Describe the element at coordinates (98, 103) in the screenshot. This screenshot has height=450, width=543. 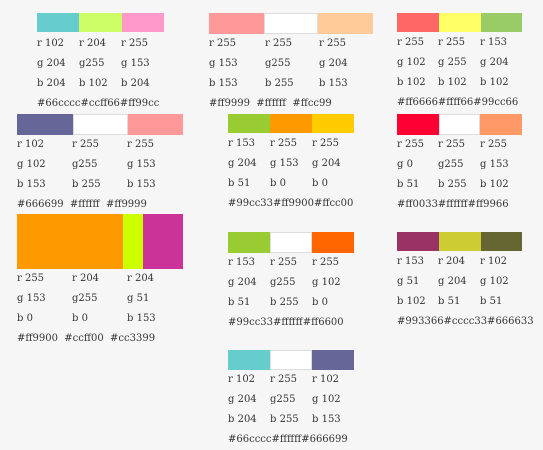
I see `hex-codes: #66cccc#ccff66#ff99cc` at that location.